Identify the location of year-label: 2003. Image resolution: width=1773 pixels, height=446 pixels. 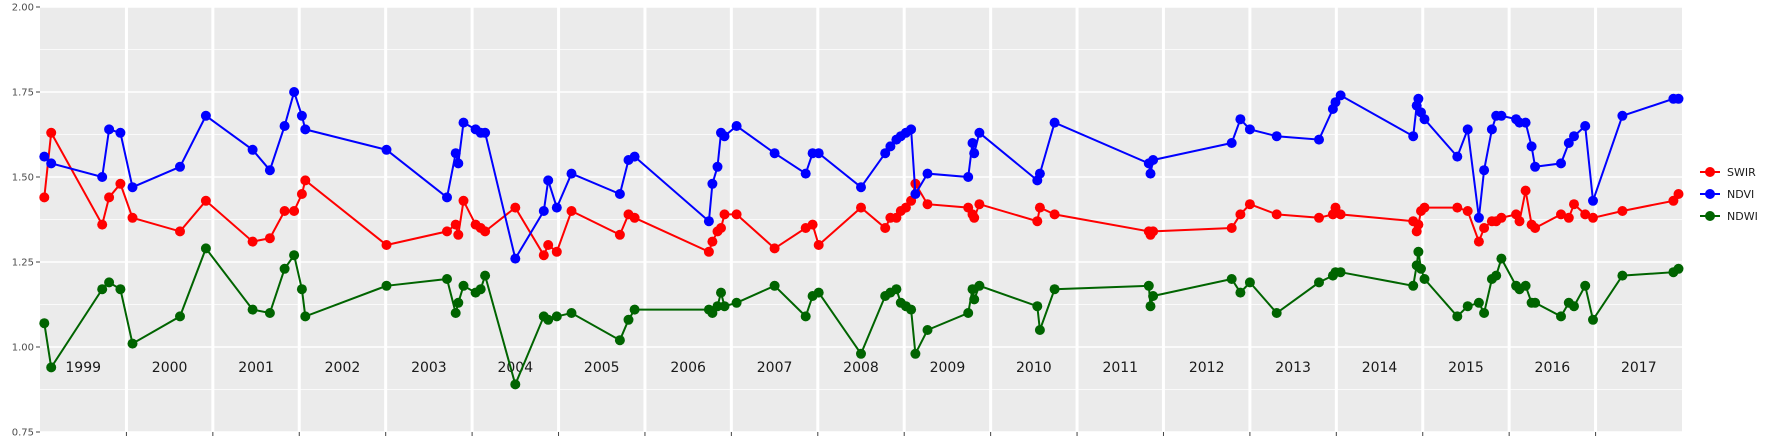
(429, 368).